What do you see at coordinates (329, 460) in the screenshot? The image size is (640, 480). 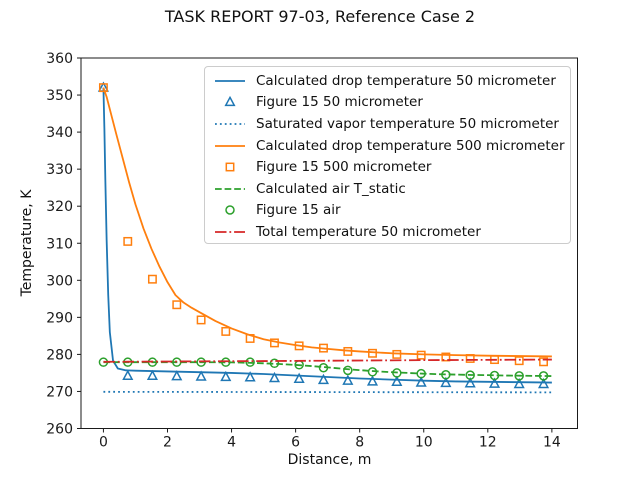 I see `x-axis-label: Distance, m` at bounding box center [329, 460].